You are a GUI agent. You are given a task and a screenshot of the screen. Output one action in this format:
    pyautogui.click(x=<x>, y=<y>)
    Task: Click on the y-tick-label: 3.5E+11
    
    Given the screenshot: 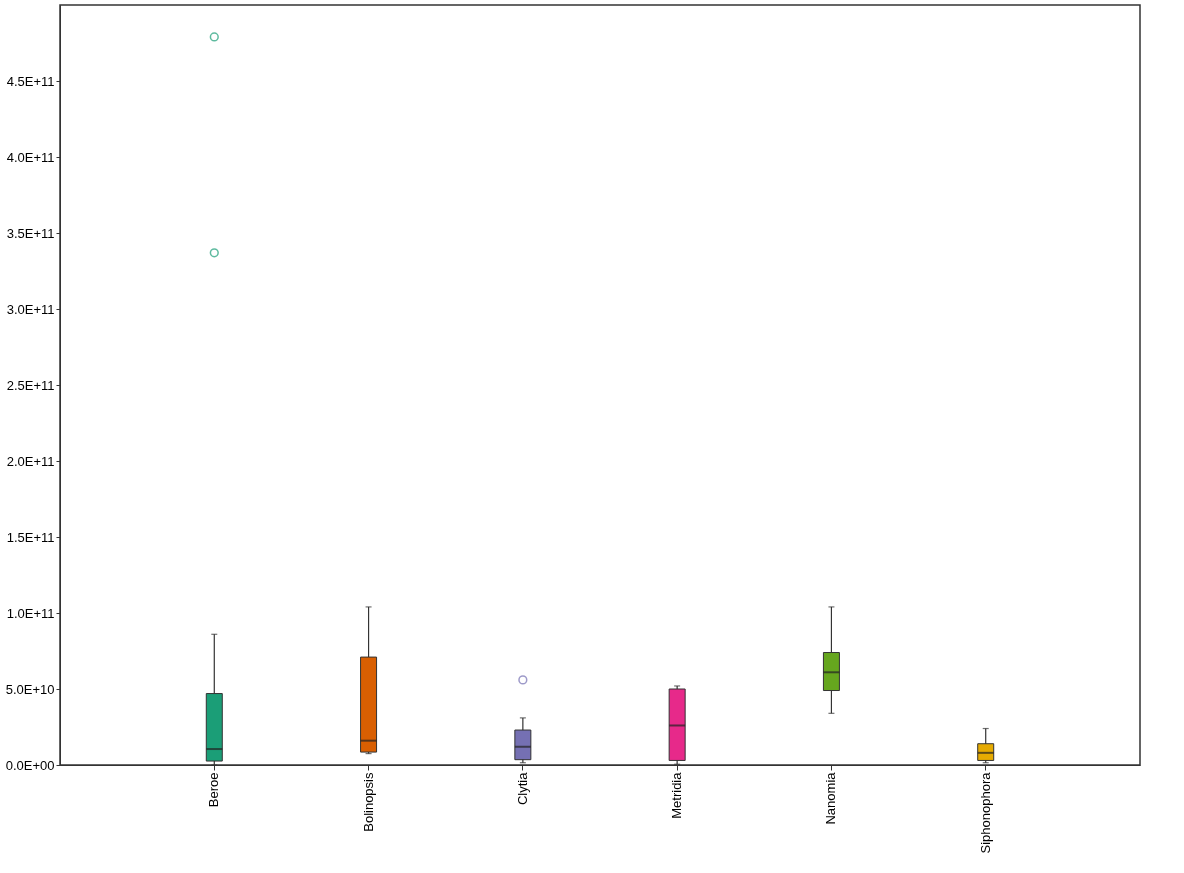 What is the action you would take?
    pyautogui.click(x=30, y=233)
    